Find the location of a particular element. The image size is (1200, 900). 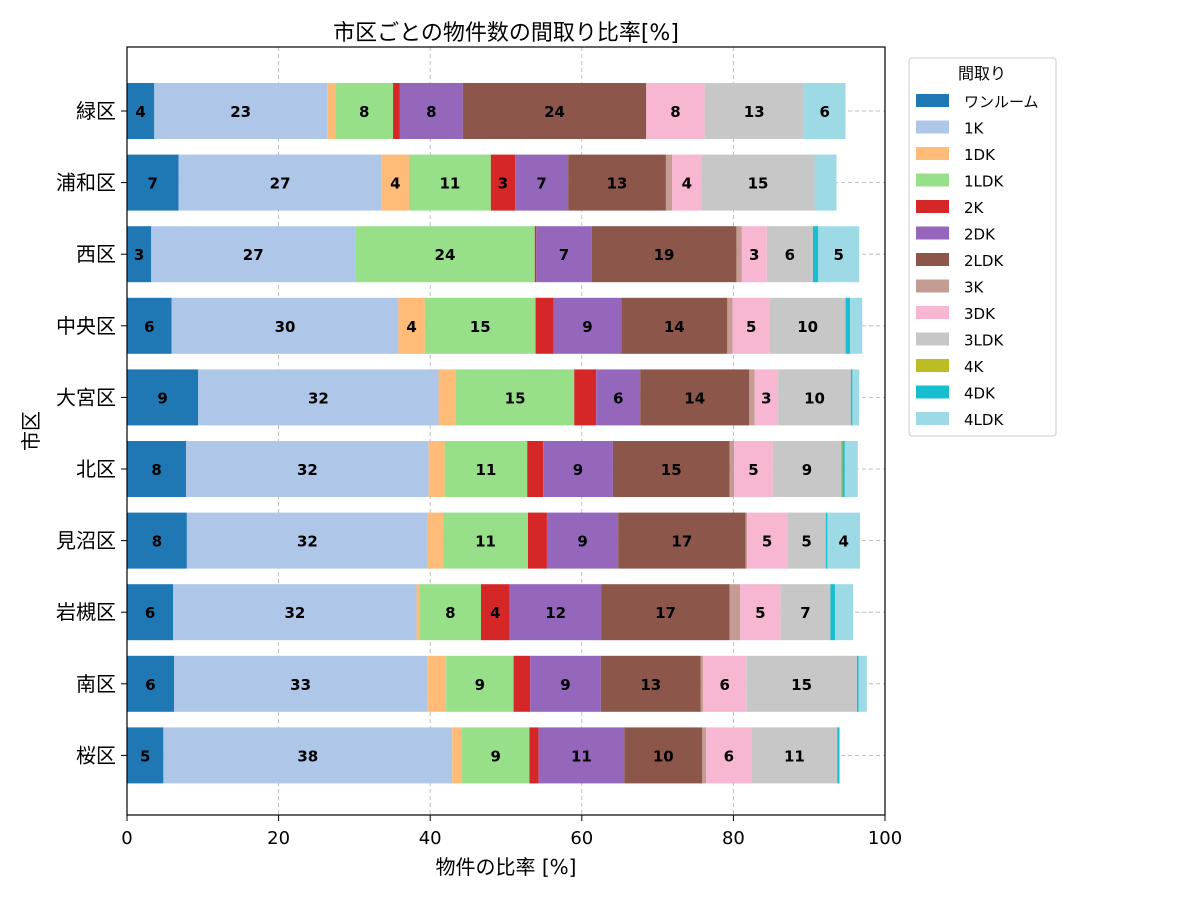

legend-box is located at coordinates (982, 247).